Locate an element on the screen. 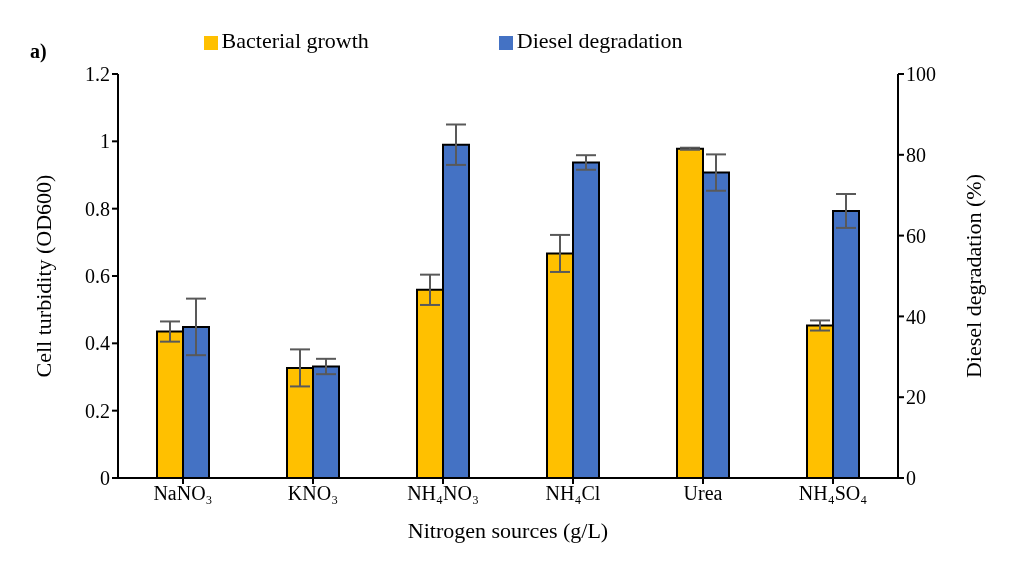 The width and height of the screenshot is (1016, 573). y-tick-label: 0.8 is located at coordinates (97, 208).